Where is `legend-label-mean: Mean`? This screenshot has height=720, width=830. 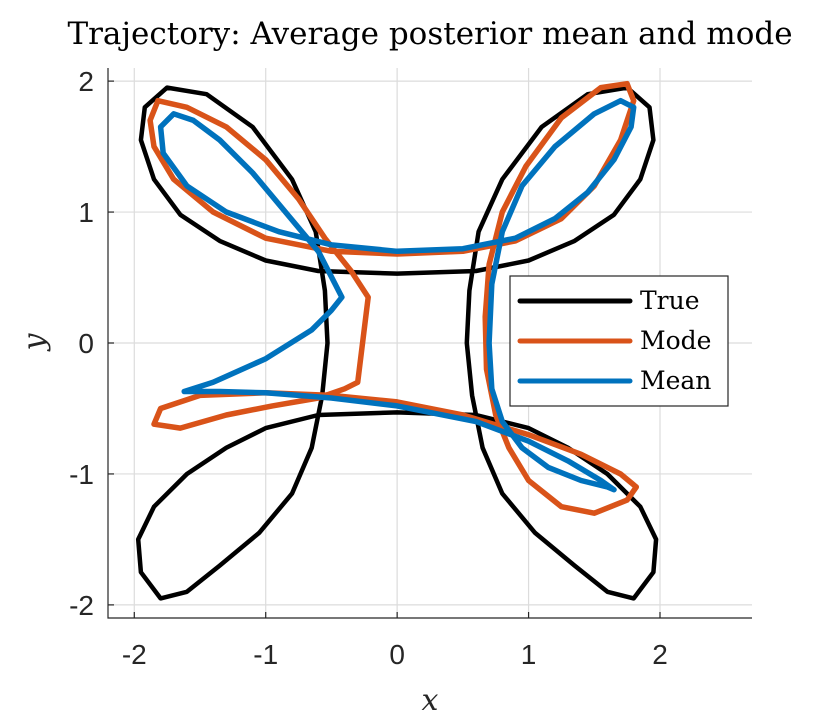 legend-label-mean: Mean is located at coordinates (675, 380).